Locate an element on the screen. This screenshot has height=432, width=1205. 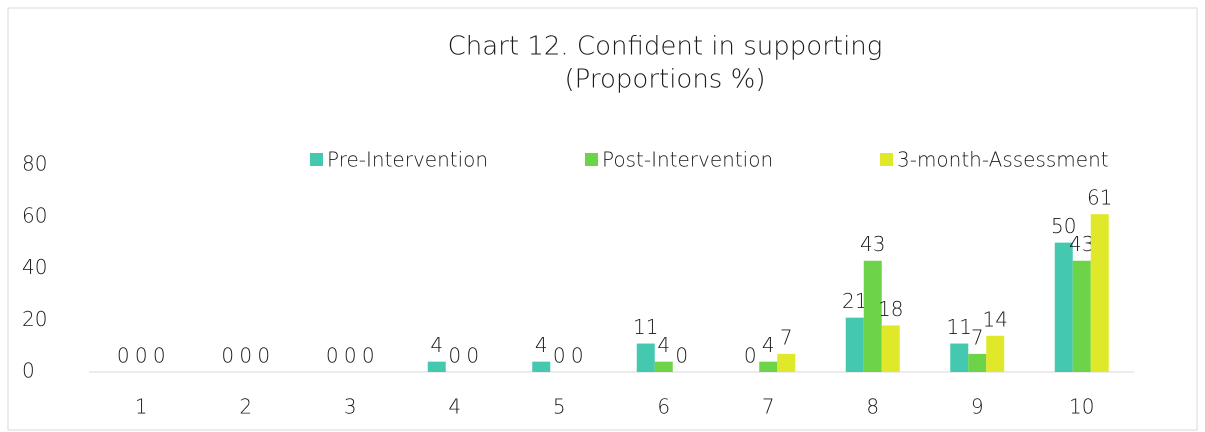
x-tick-label: 10 is located at coordinates (1081, 407).